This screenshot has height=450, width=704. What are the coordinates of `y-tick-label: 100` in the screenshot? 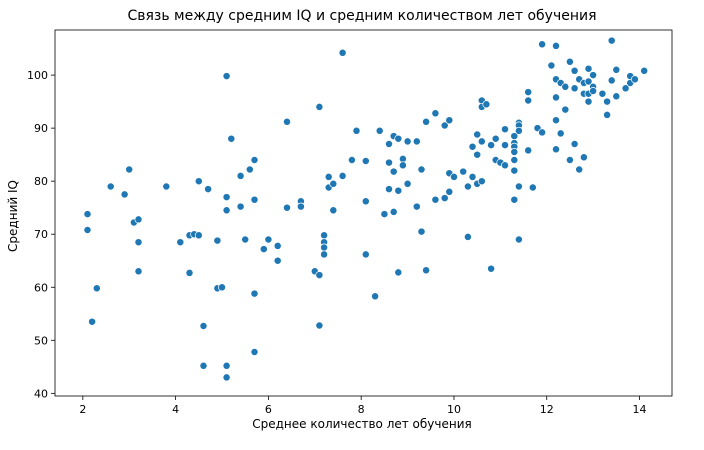 It's located at (37, 75).